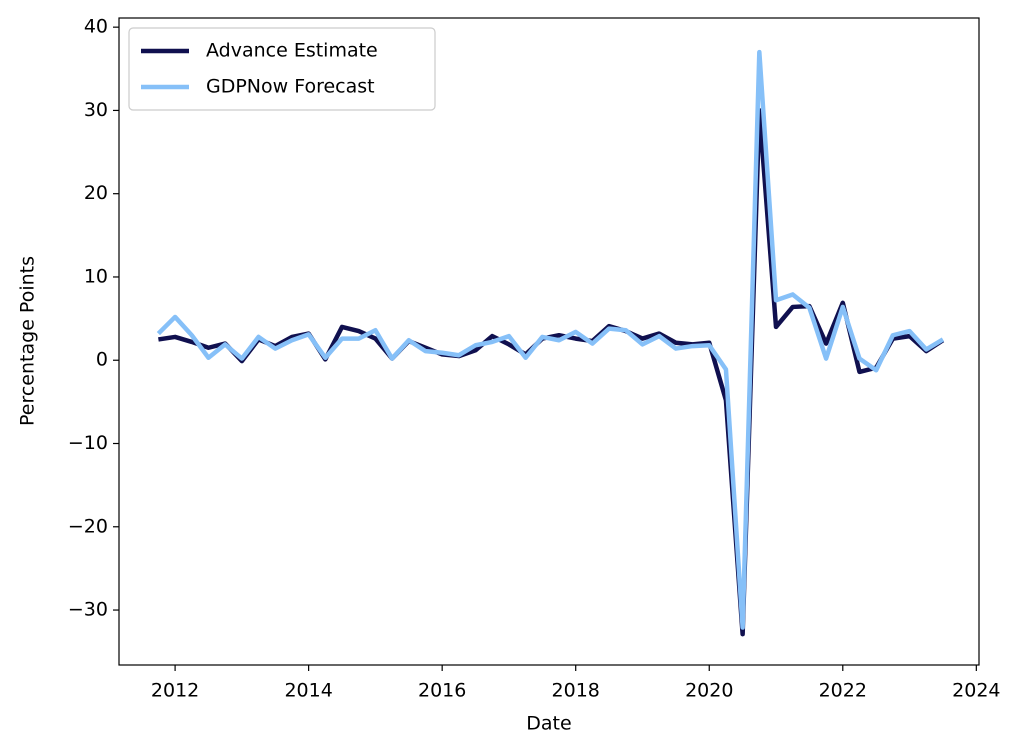  What do you see at coordinates (88, 443) in the screenshot?
I see `y-tick-label: −10` at bounding box center [88, 443].